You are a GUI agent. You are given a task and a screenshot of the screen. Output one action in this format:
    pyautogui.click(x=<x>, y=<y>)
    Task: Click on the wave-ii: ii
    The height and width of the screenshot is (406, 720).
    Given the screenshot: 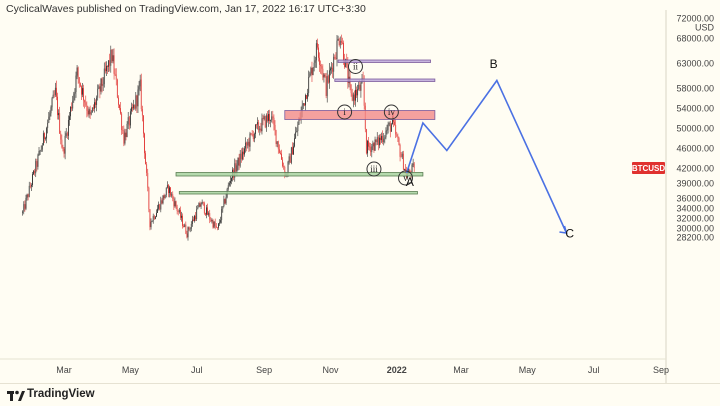 What is the action you would take?
    pyautogui.click(x=355, y=67)
    